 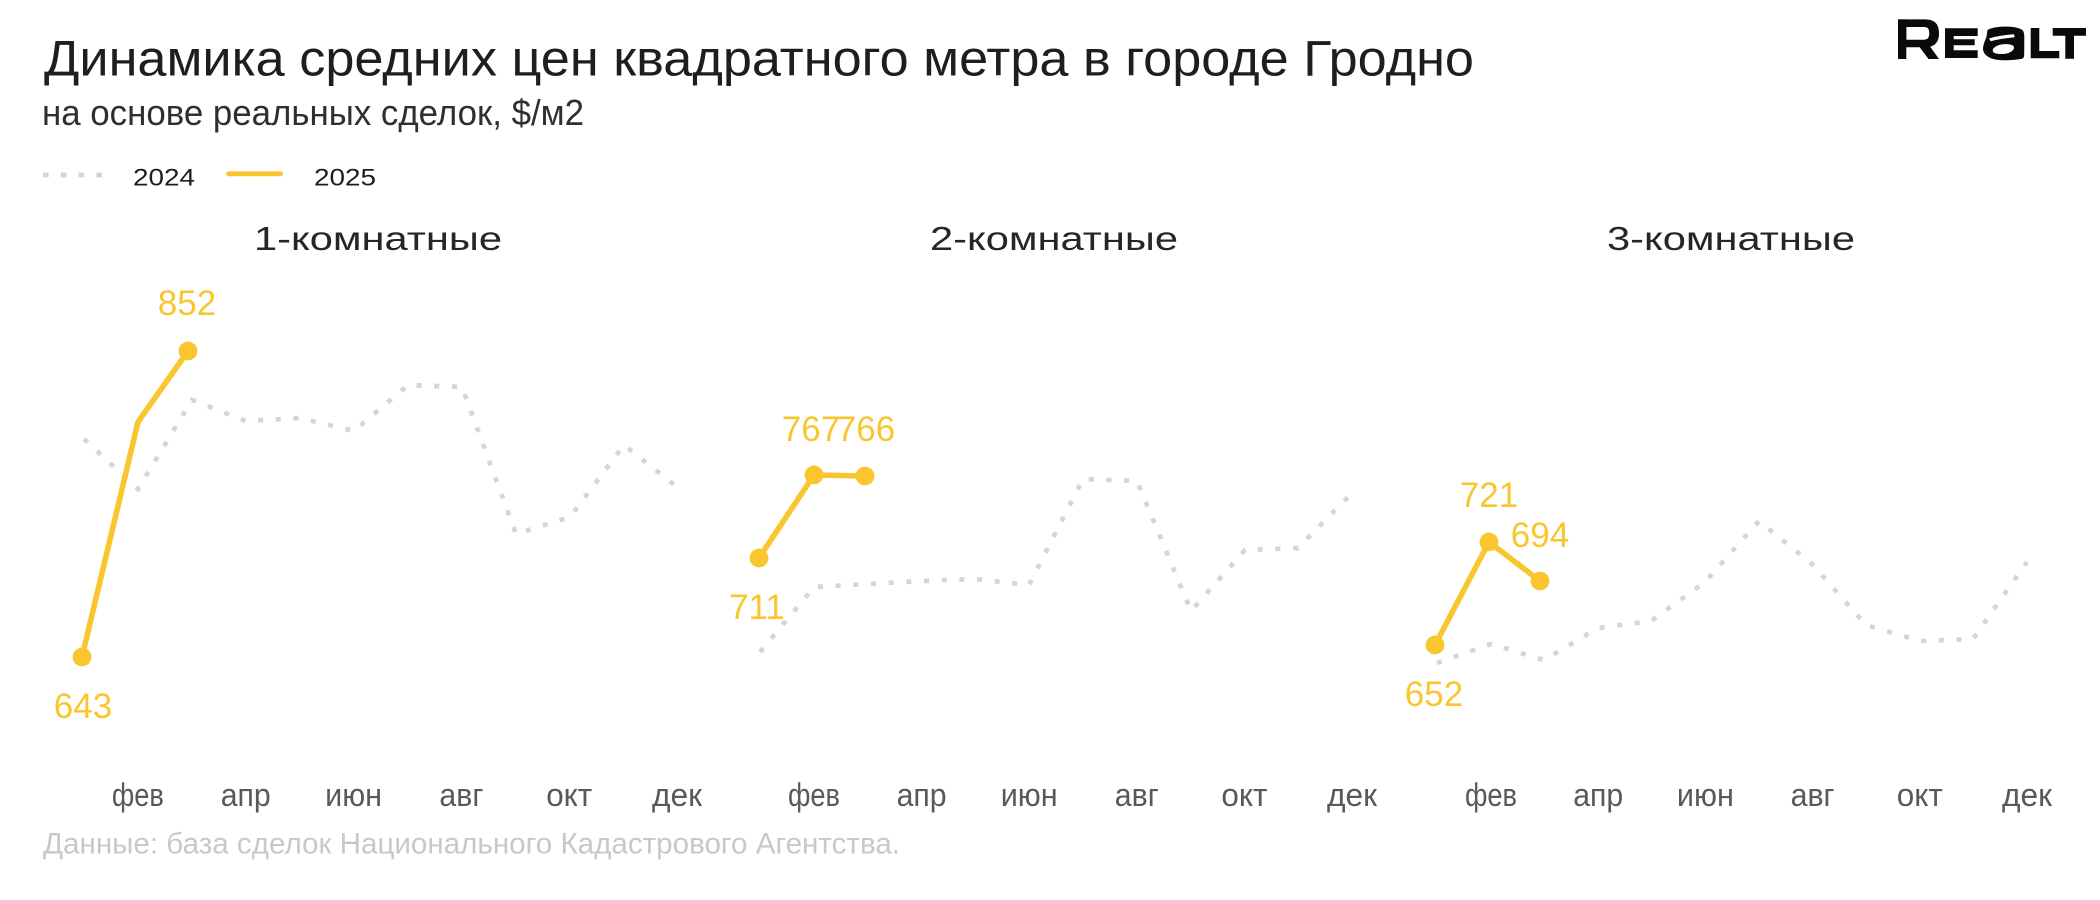 What do you see at coordinates (1489, 495) in the screenshot?
I see `svg-text: 721` at bounding box center [1489, 495].